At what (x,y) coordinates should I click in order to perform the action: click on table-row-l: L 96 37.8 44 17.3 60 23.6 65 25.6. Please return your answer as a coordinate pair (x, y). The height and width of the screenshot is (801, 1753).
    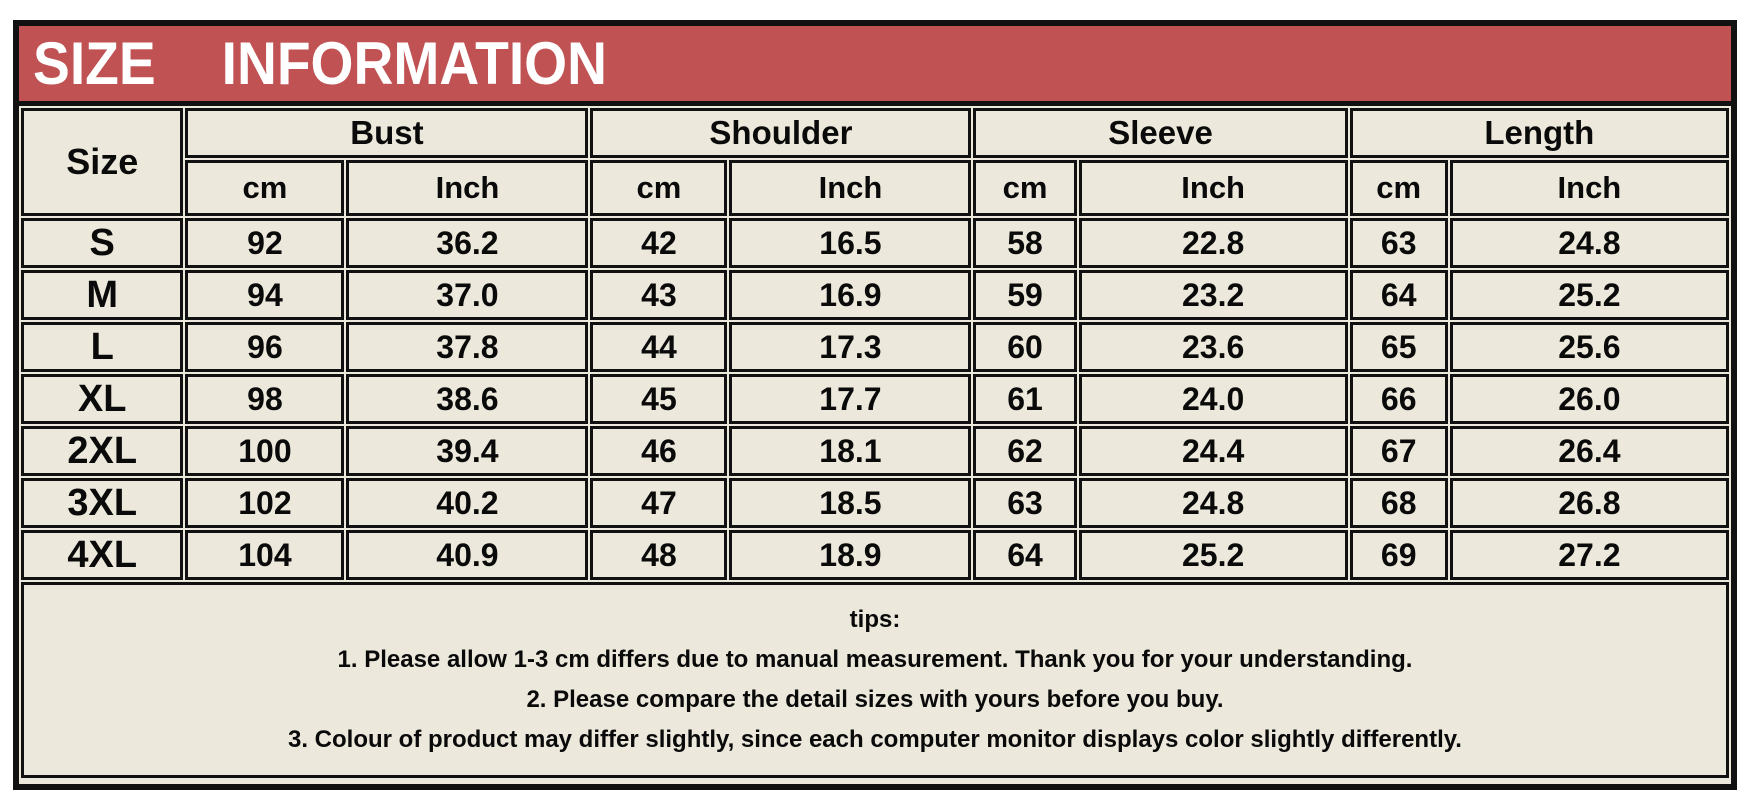
    Looking at the image, I should click on (875, 347).